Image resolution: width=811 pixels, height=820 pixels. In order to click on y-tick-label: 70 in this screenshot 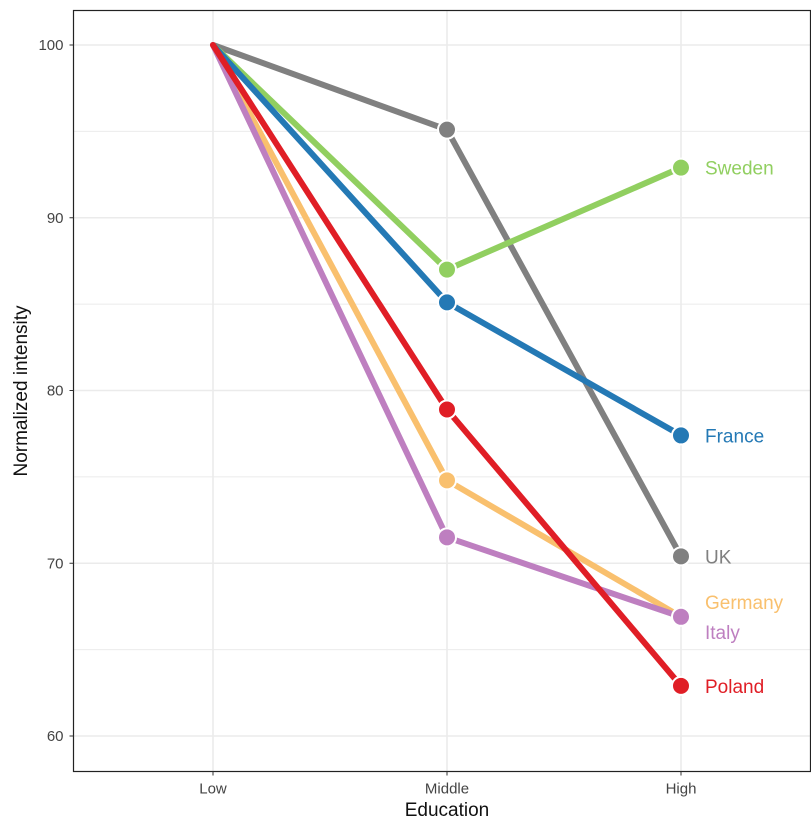, I will do `click(55, 563)`.